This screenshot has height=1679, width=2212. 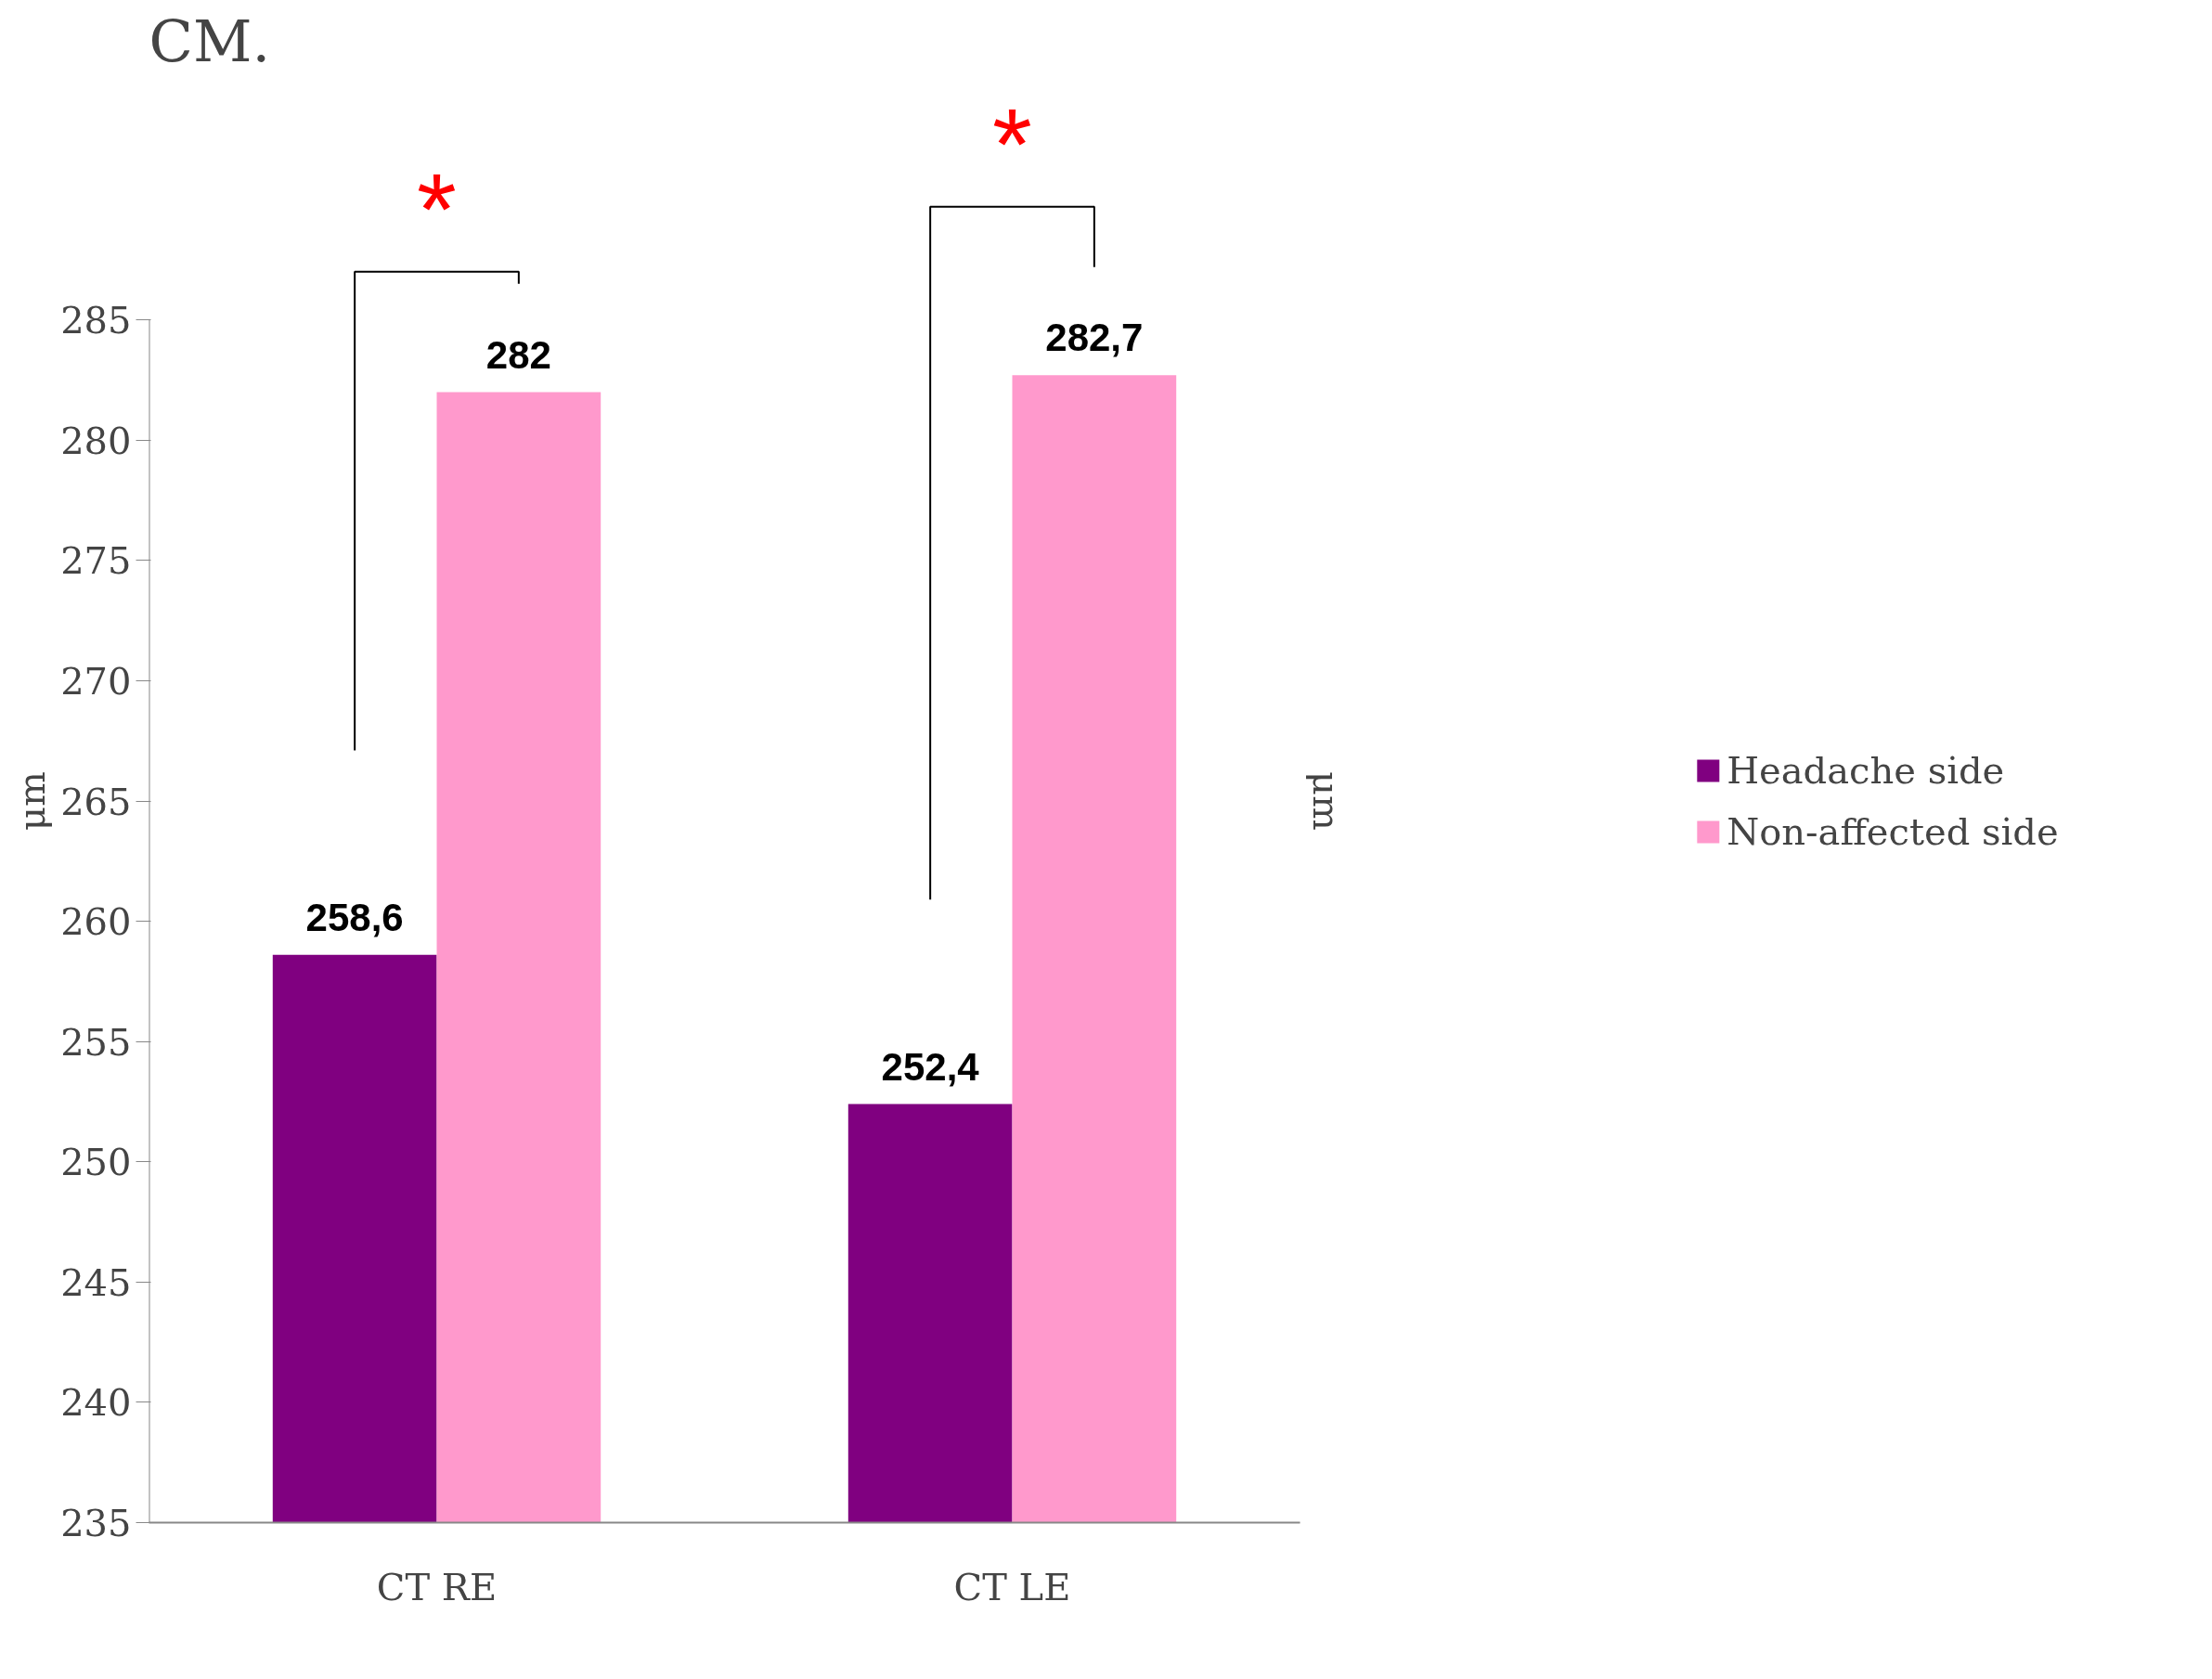 I want to click on y-tick-label: 280, so click(x=96, y=440).